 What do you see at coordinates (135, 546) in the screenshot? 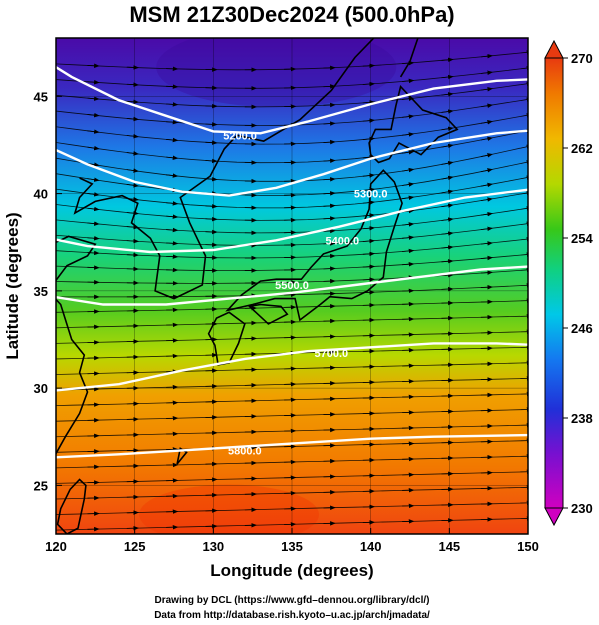
I see `x-tick-label: 125` at bounding box center [135, 546].